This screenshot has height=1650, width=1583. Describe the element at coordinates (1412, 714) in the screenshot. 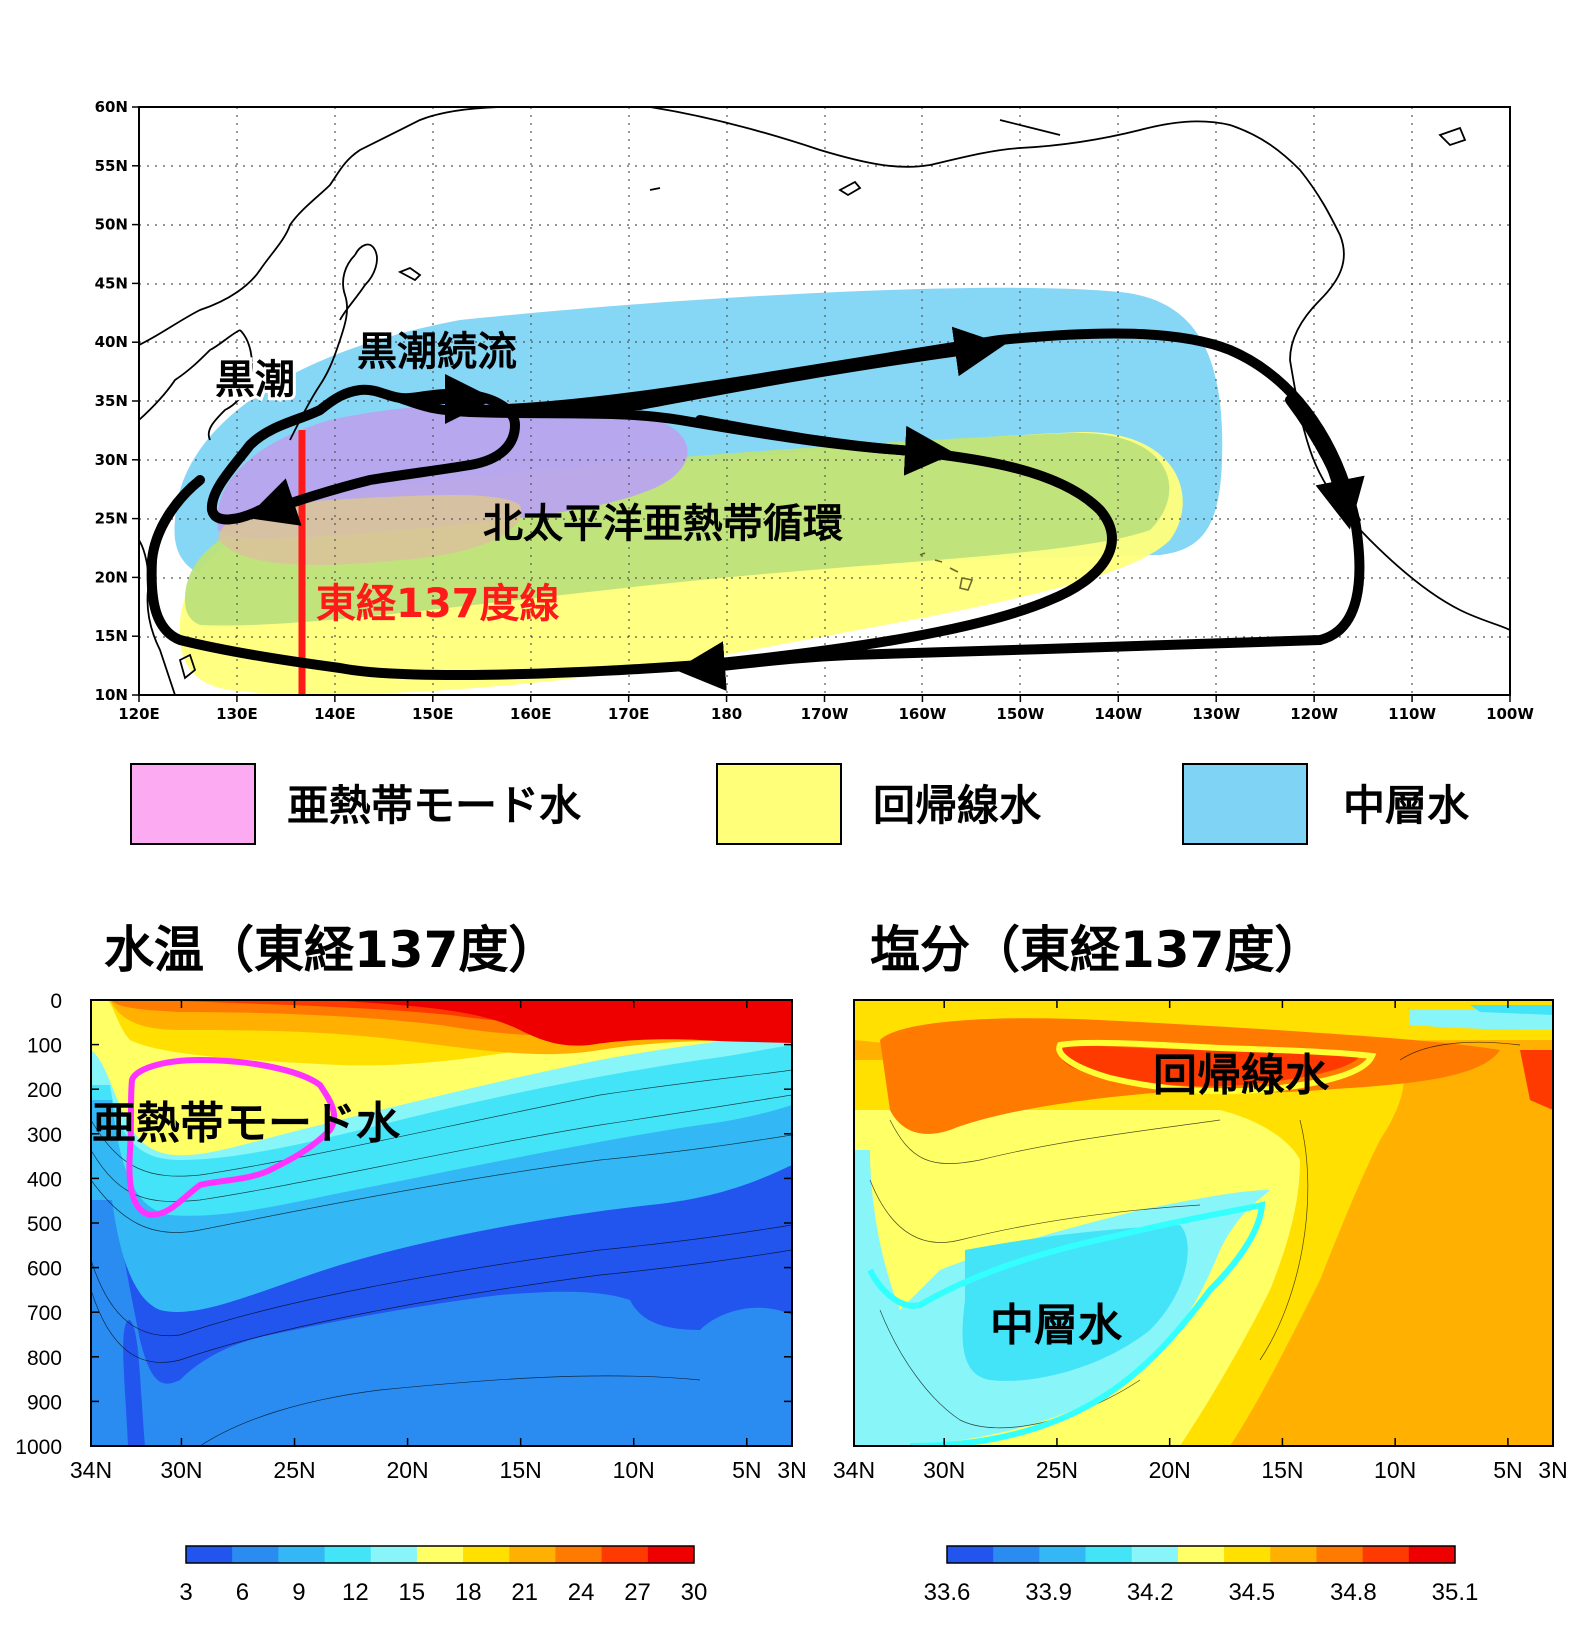

I see `lon-tick-label: 110W` at that location.